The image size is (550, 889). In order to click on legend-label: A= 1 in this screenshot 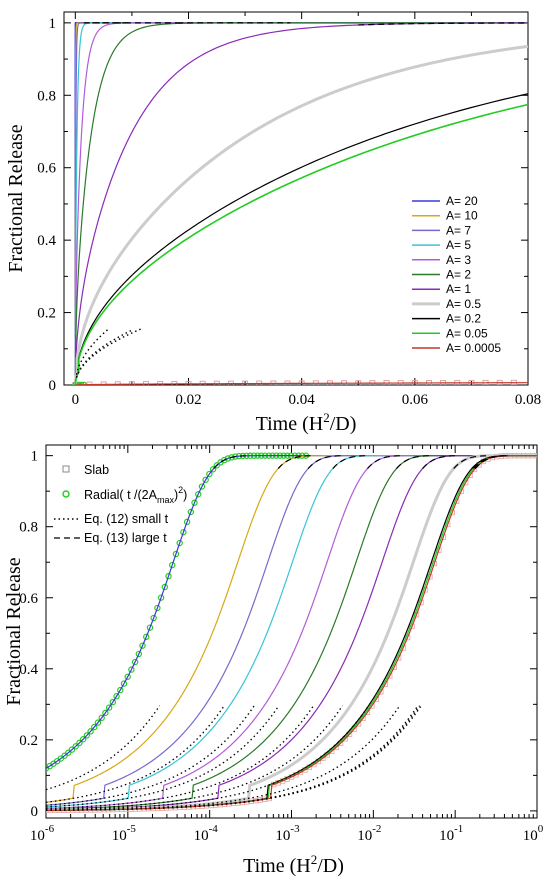, I will do `click(458, 289)`.